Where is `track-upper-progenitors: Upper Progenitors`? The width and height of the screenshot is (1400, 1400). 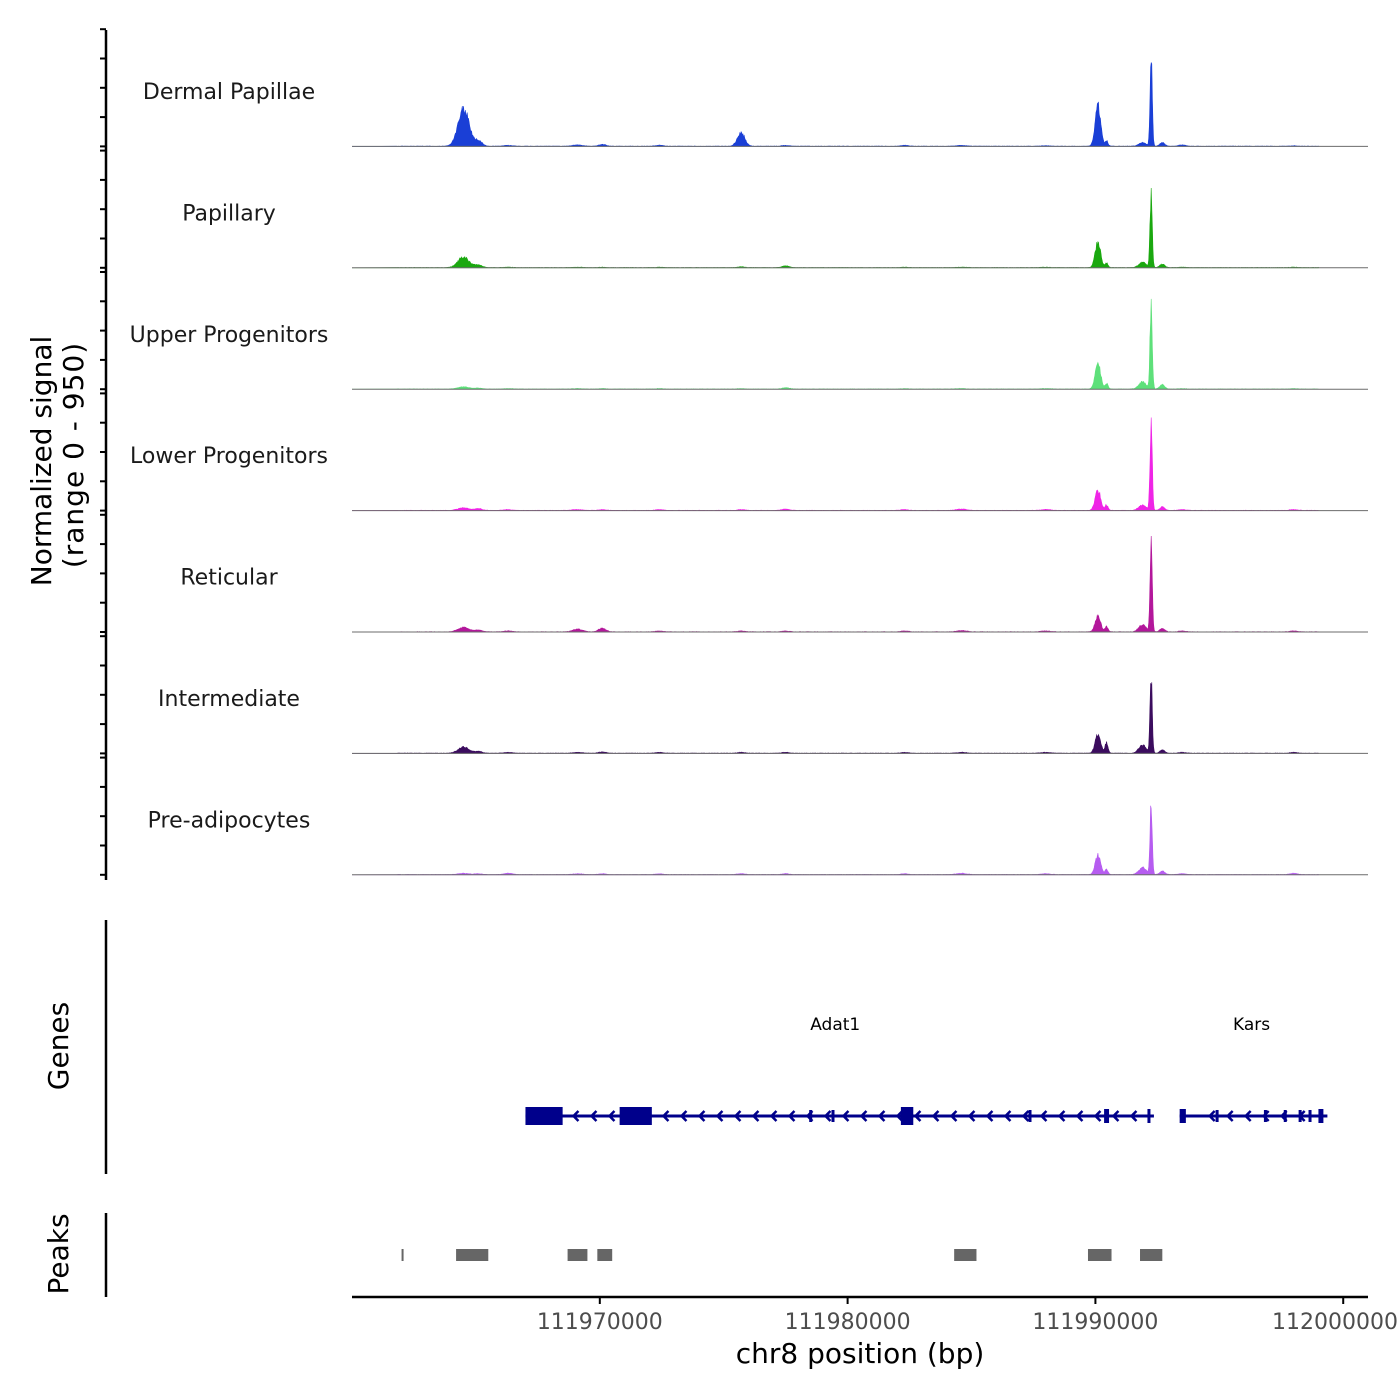 track-upper-progenitors: Upper Progenitors is located at coordinates (749, 344).